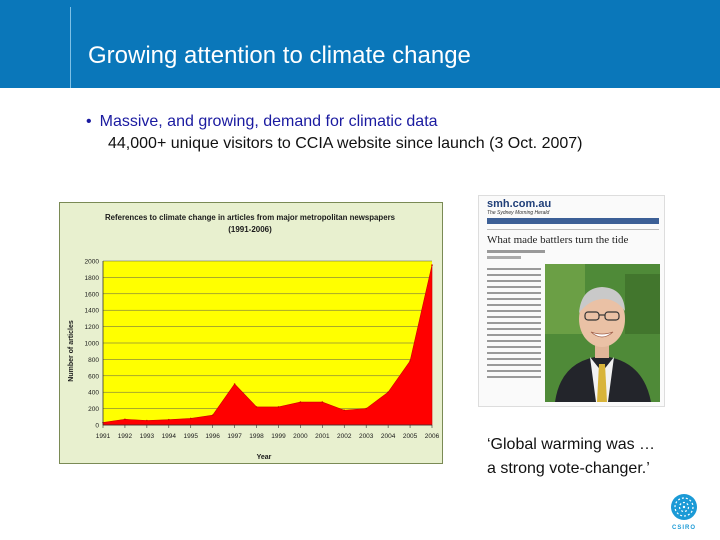 Image resolution: width=720 pixels, height=540 pixels. Describe the element at coordinates (388, 436) in the screenshot. I see `x-tick-label: 2004` at that location.